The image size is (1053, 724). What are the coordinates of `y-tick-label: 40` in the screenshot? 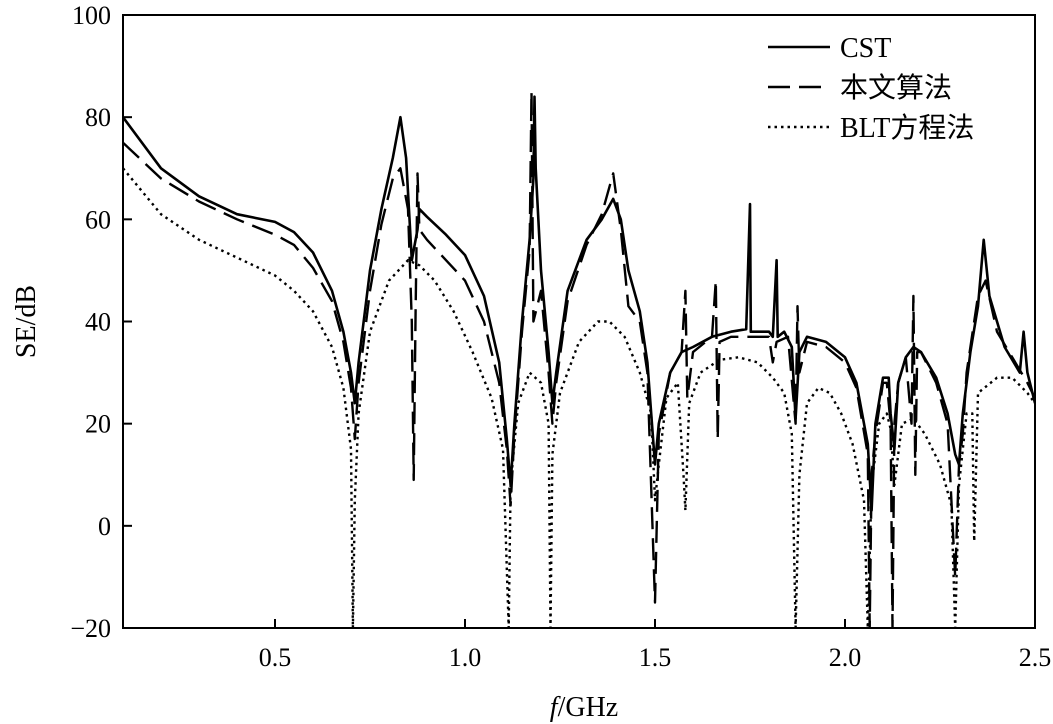 It's located at (98, 322).